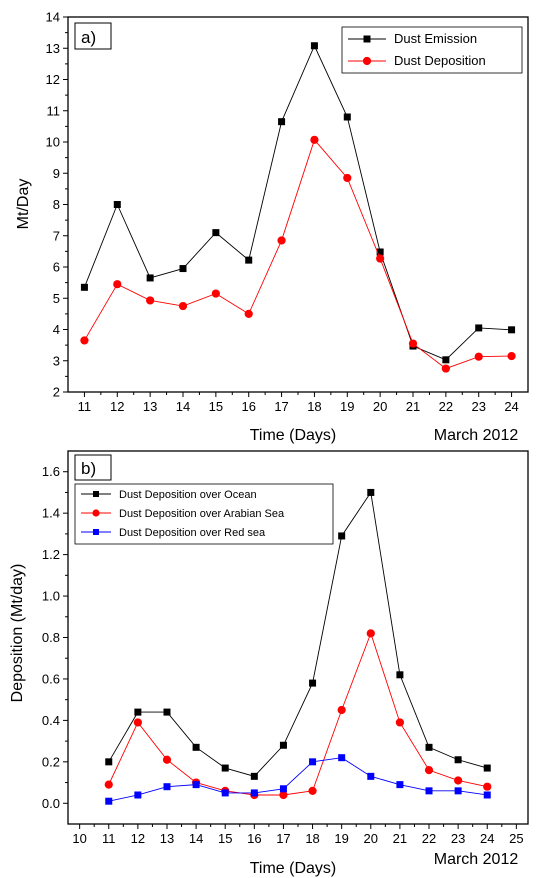 The height and width of the screenshot is (878, 538). I want to click on panel-b-legend-box, so click(204, 514).